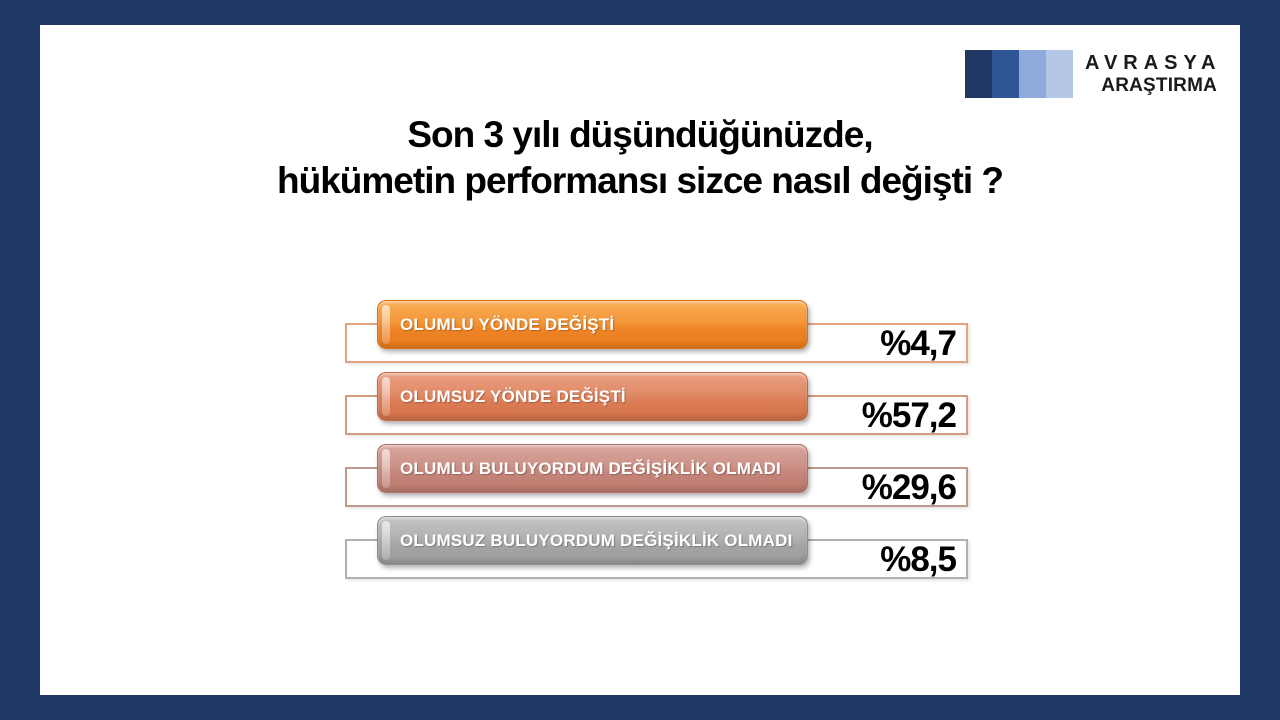 Image resolution: width=1280 pixels, height=720 pixels. I want to click on logo-subtitle: ARAŞTIRMA, so click(1159, 85).